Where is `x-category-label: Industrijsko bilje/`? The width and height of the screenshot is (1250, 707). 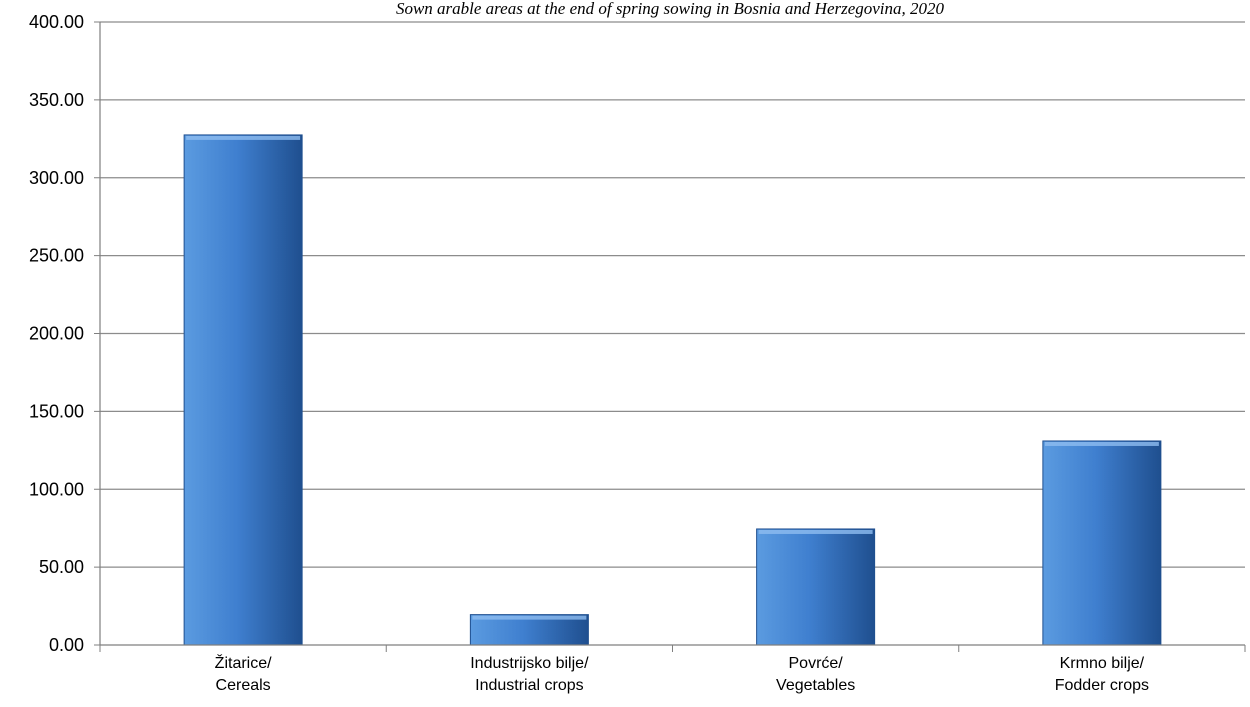
x-category-label: Industrijsko bilje/ is located at coordinates (529, 663).